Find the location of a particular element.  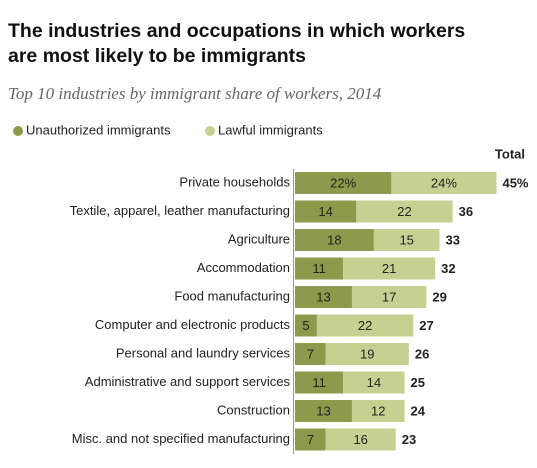

total-label: 36 is located at coordinates (466, 211).